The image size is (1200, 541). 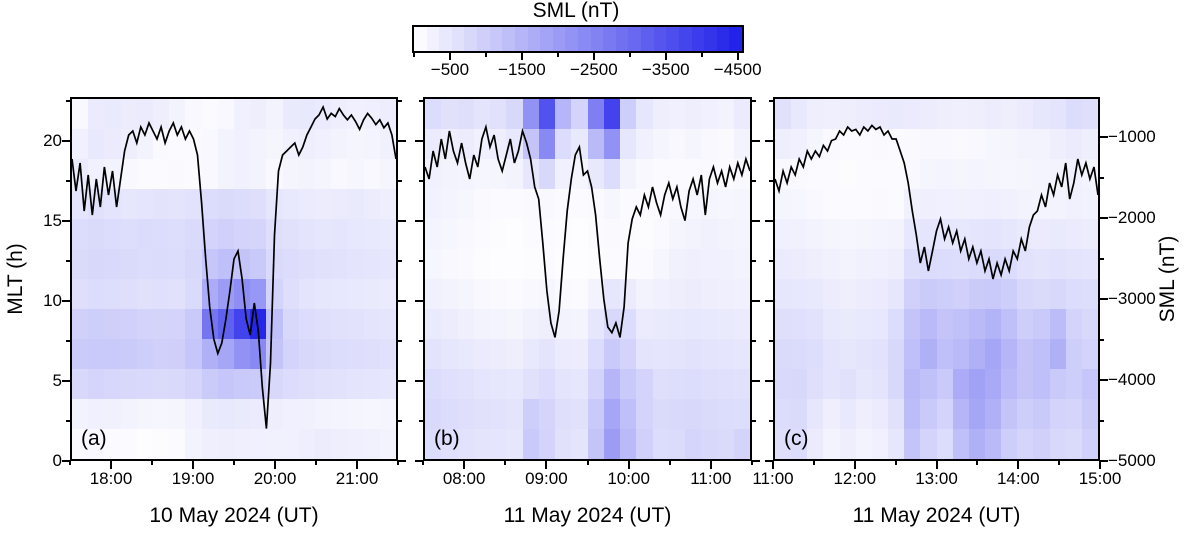 What do you see at coordinates (735, 39) in the screenshot?
I see `colorbar-step` at bounding box center [735, 39].